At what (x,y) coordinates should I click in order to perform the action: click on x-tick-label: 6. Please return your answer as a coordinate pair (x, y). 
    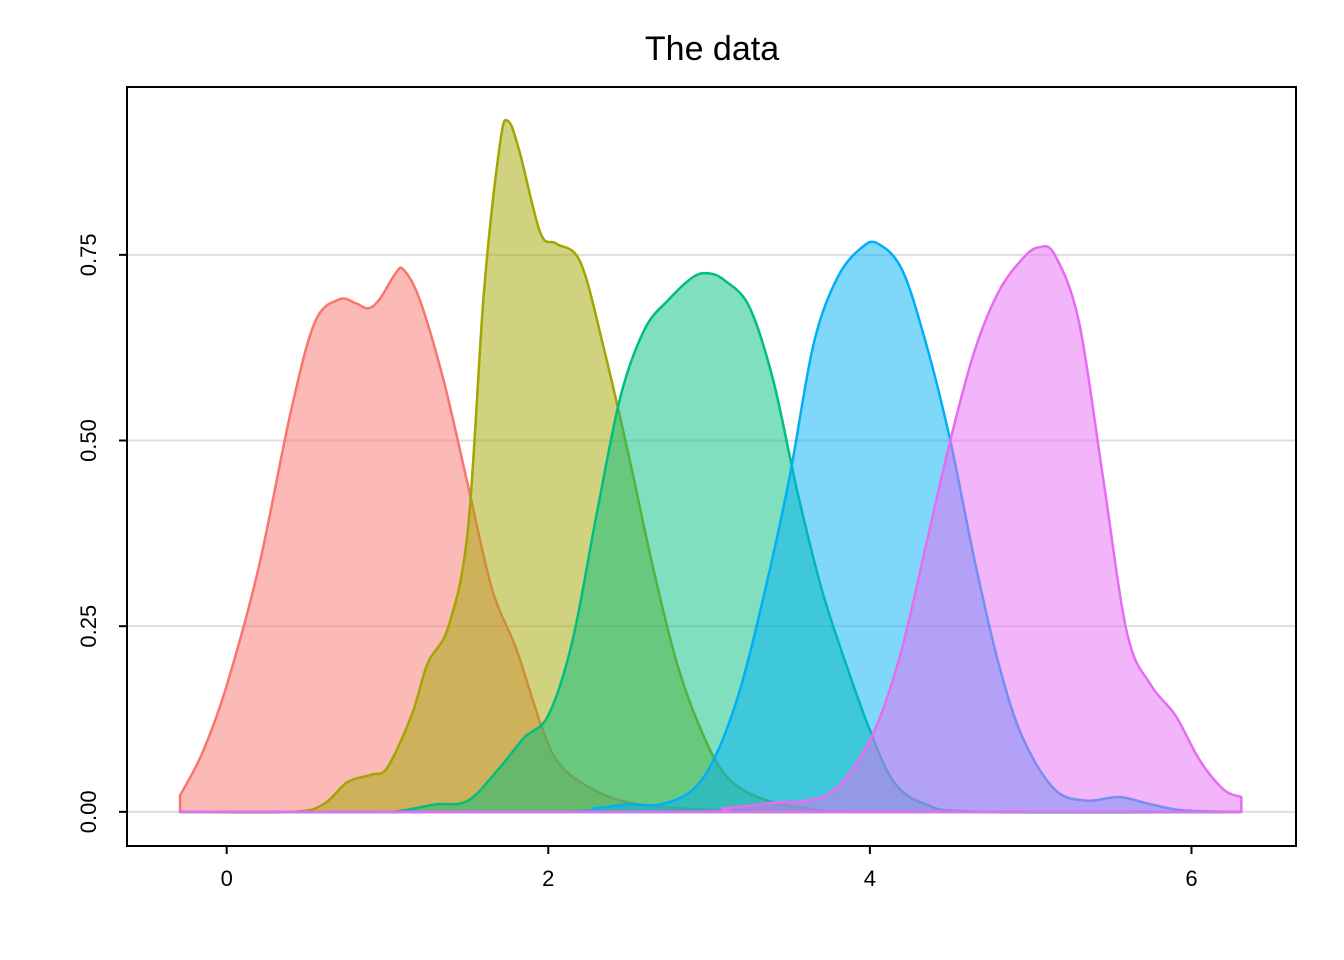
    Looking at the image, I should click on (1191, 878).